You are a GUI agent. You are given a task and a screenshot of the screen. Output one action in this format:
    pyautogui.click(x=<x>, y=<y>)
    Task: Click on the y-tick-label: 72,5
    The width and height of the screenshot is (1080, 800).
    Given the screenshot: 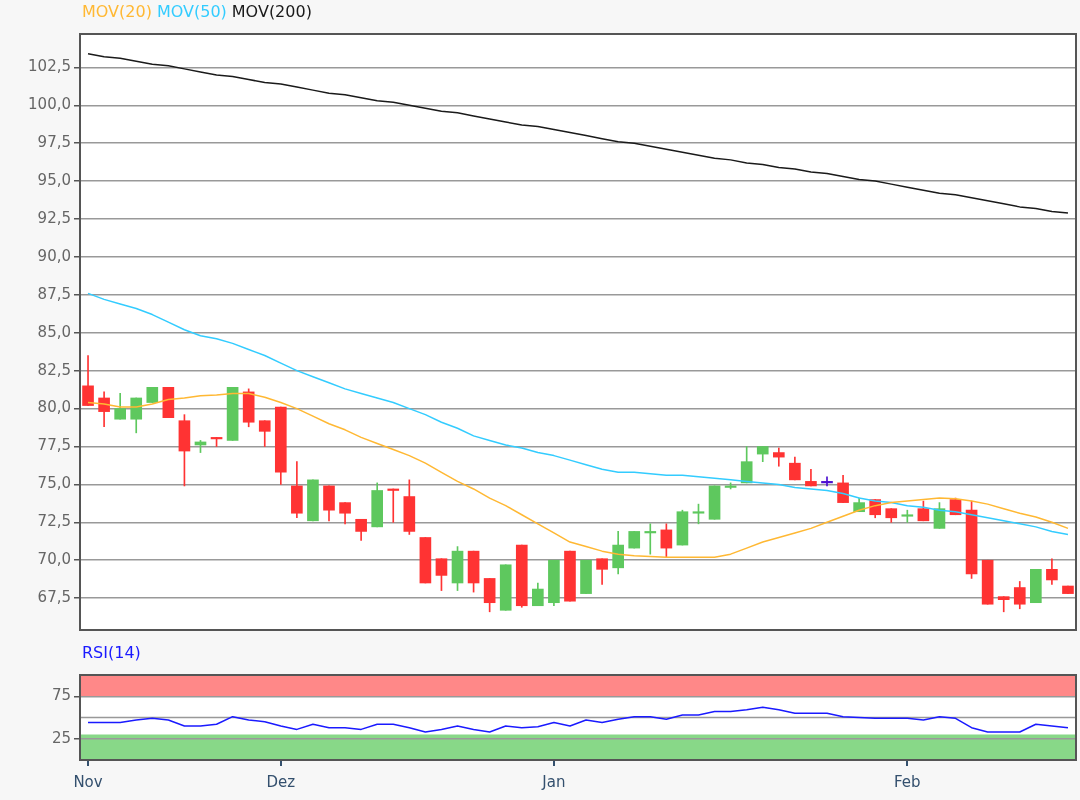 What is the action you would take?
    pyautogui.click(x=54, y=521)
    